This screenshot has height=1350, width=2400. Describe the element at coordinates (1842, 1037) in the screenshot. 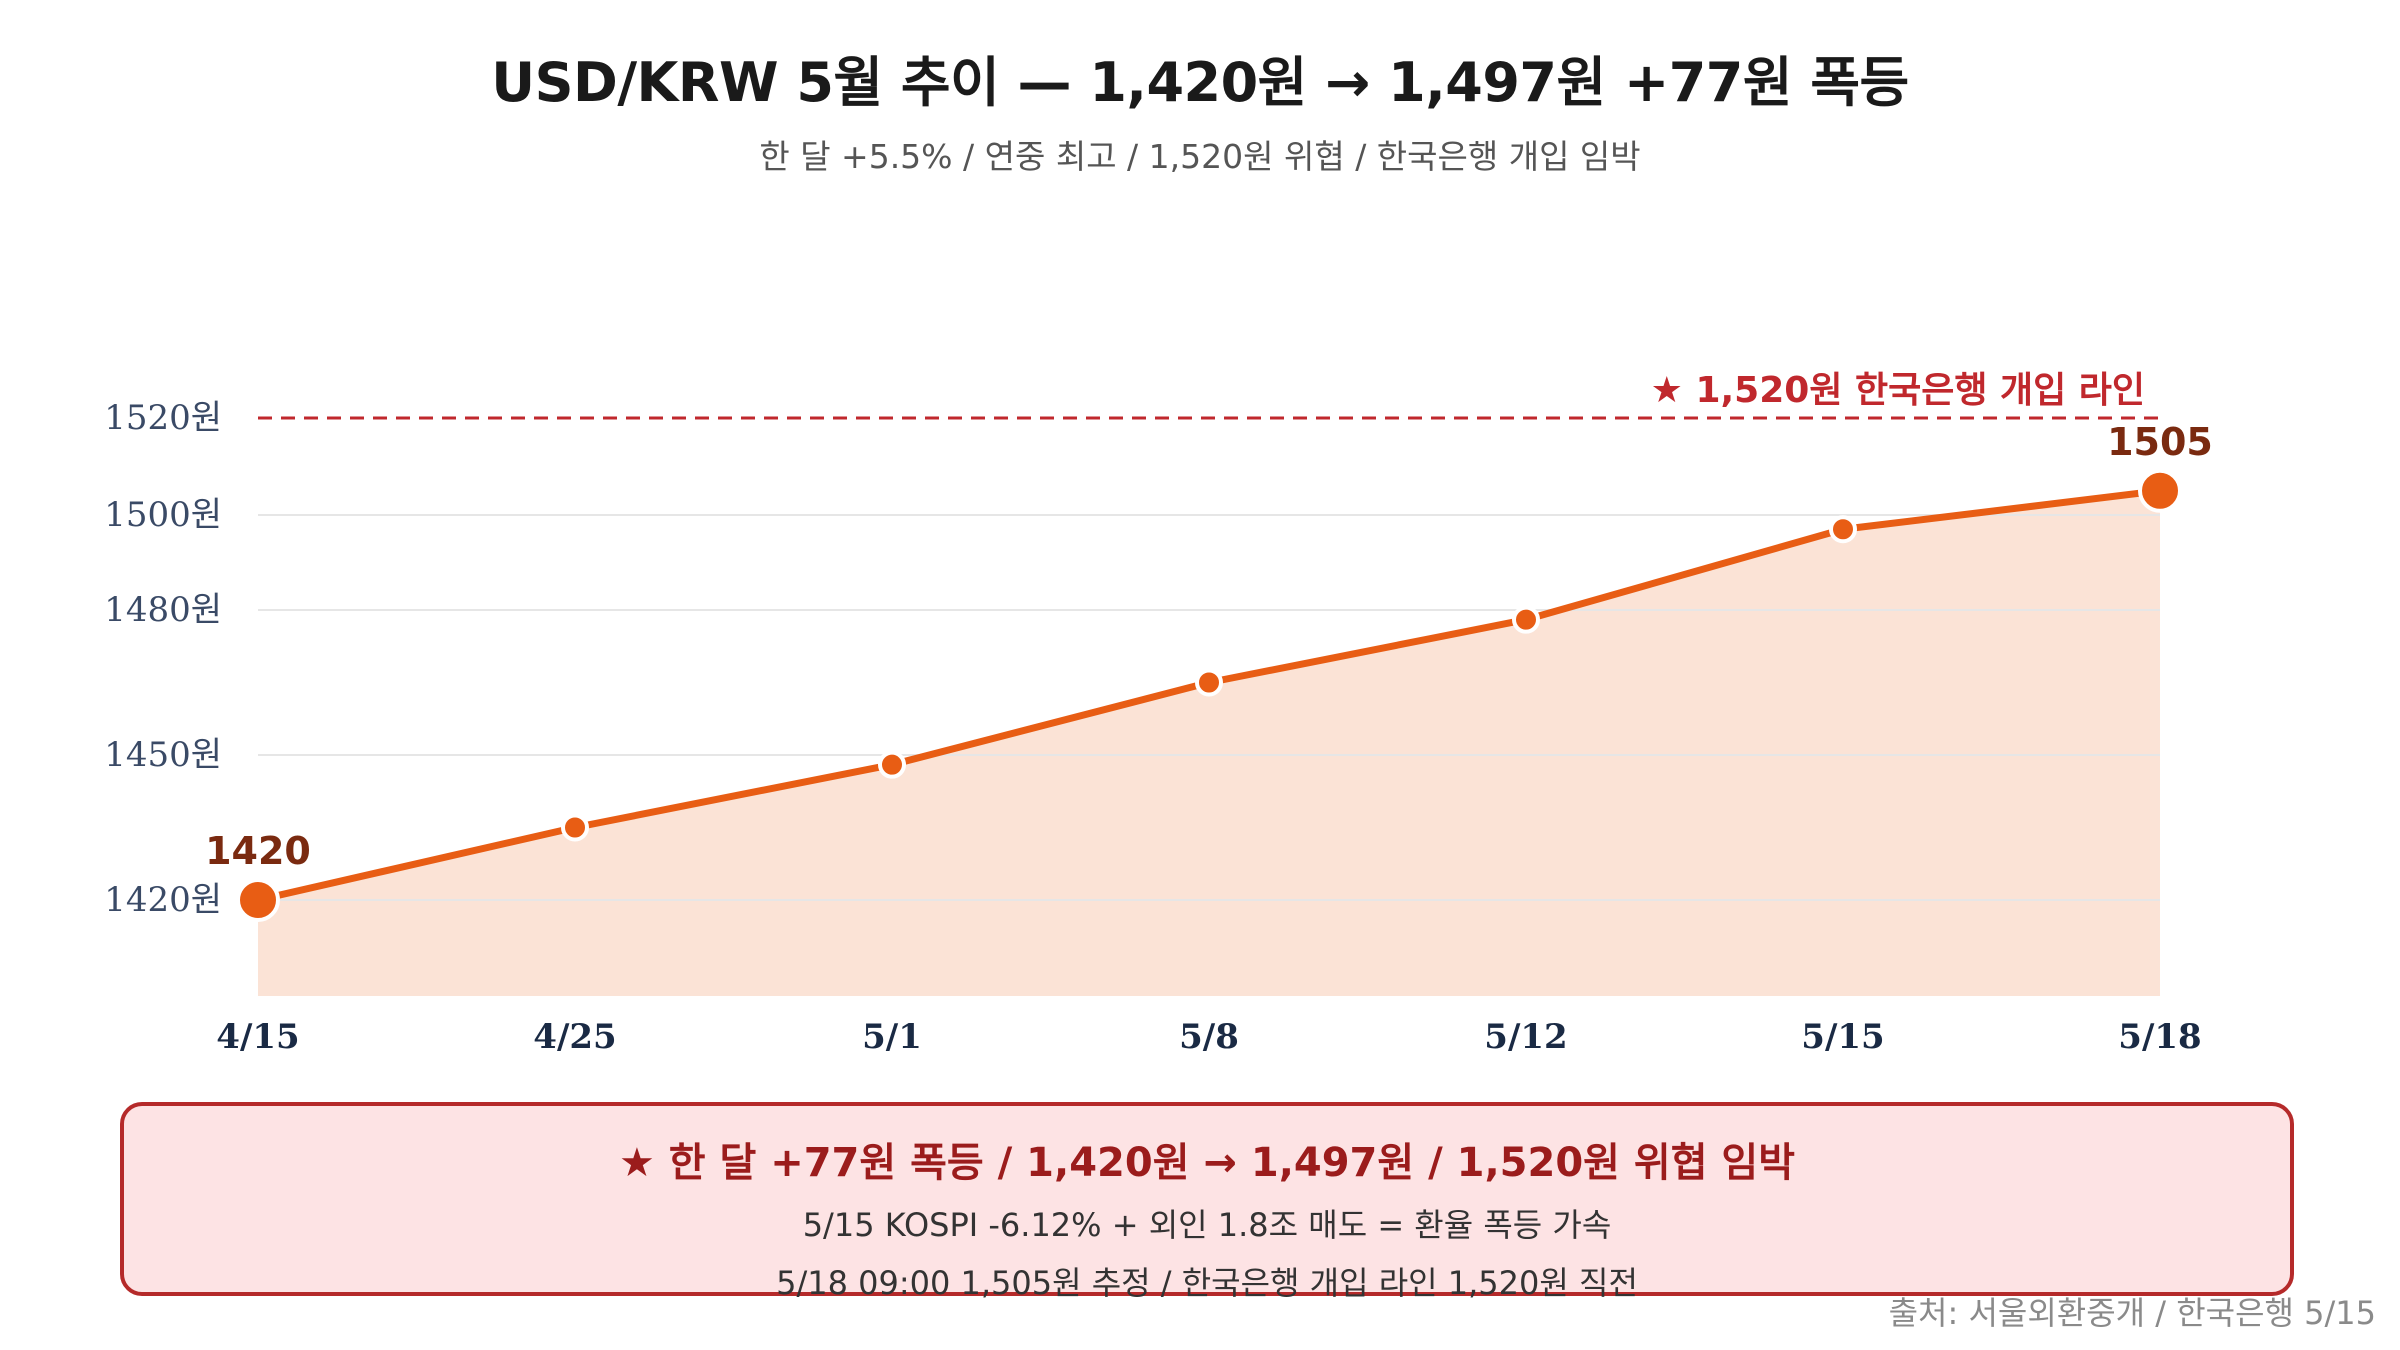

I see `x-tick-label-5-15: 5/15` at that location.